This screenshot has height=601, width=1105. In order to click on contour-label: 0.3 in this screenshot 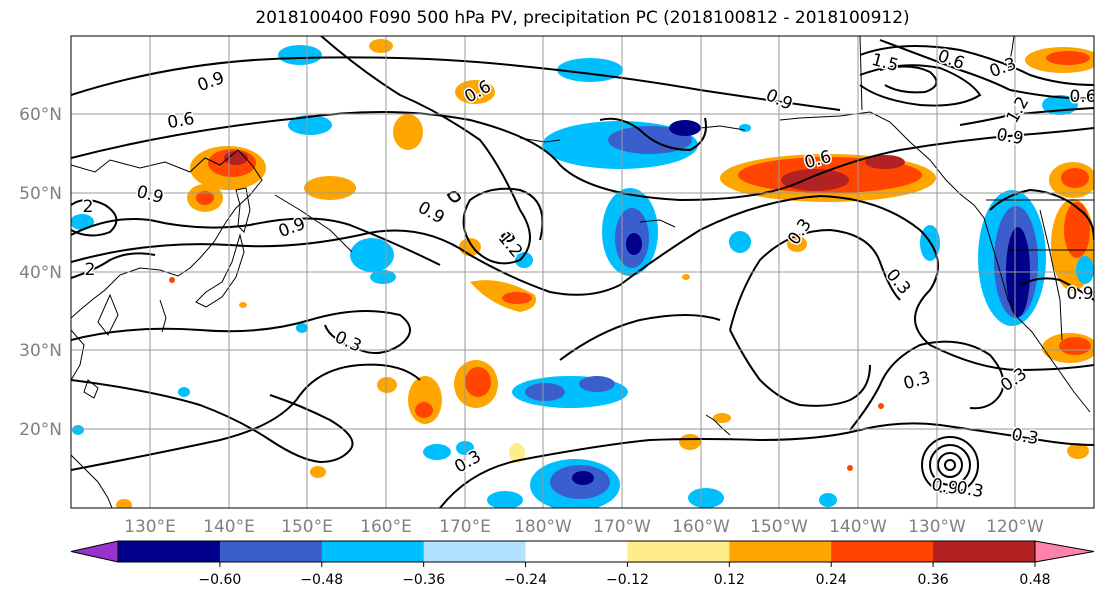, I will do `click(1025, 437)`.